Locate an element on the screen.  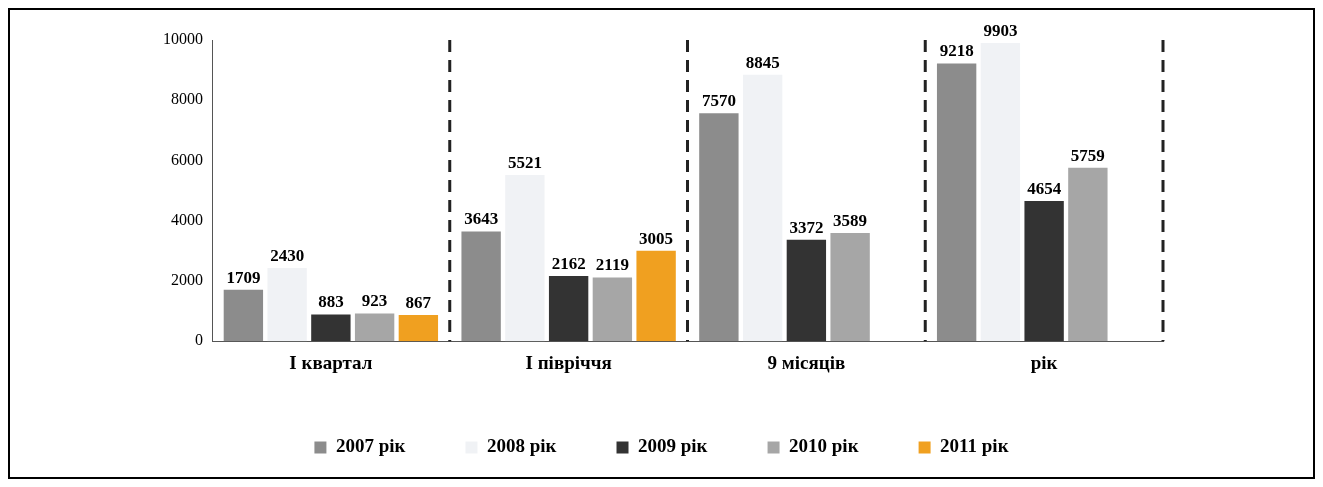
data-label: 3589 is located at coordinates (850, 220).